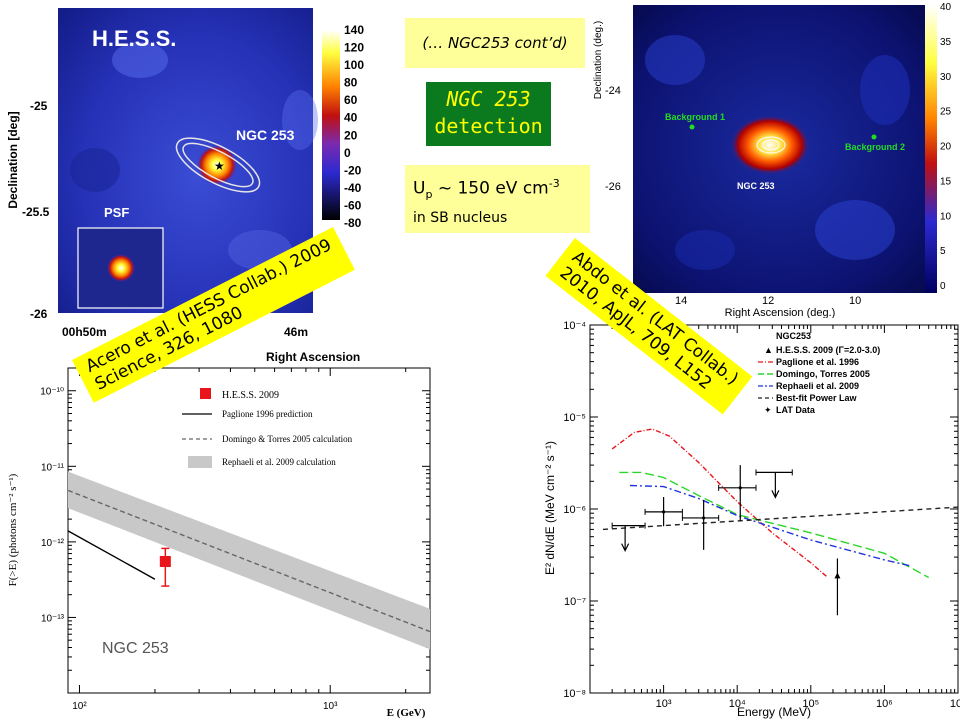  What do you see at coordinates (946, 181) in the screenshot?
I see `lat-colorbar-tick: 15` at bounding box center [946, 181].